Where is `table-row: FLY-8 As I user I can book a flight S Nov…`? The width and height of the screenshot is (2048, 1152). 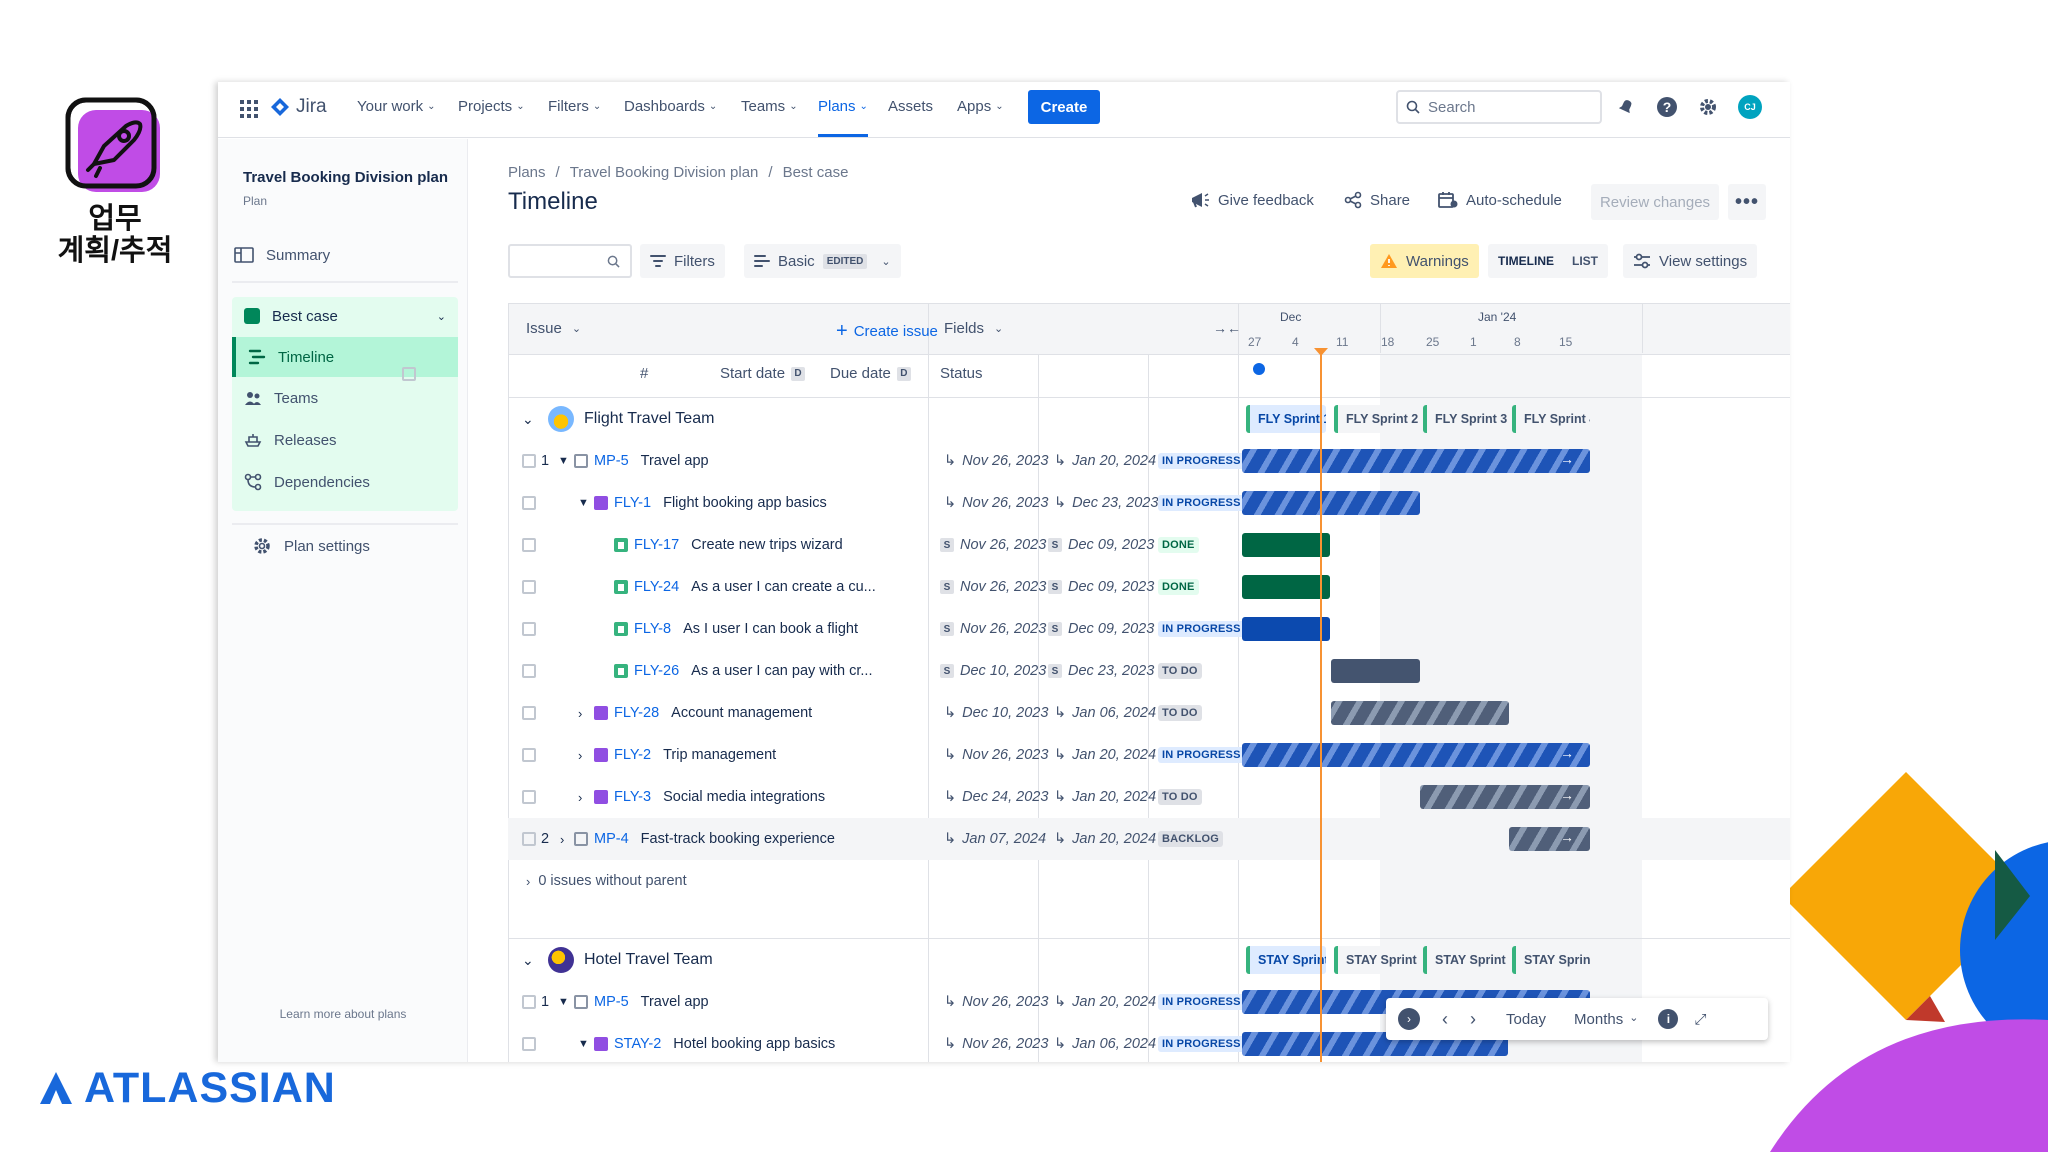 table-row: FLY-8 As I user I can book a flight S Nov… is located at coordinates (1149, 629).